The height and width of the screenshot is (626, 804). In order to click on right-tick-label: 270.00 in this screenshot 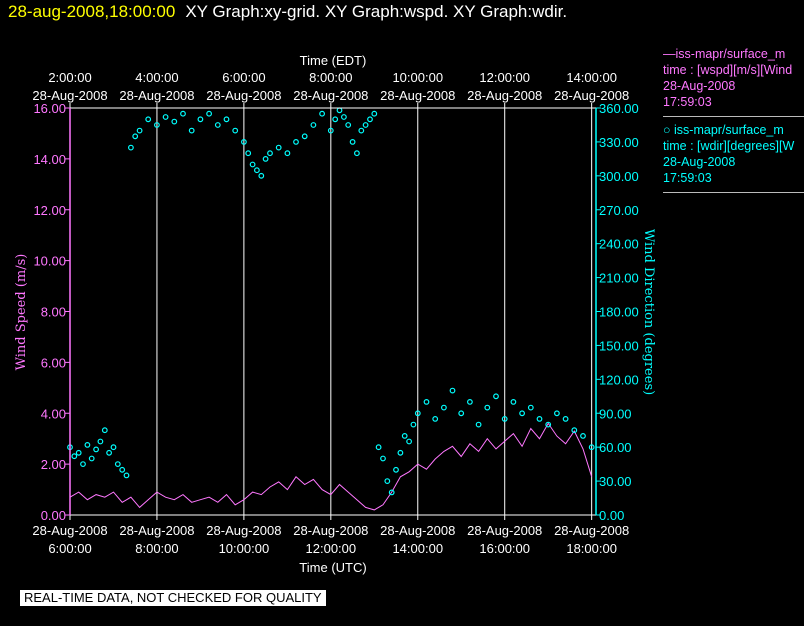, I will do `click(619, 210)`.